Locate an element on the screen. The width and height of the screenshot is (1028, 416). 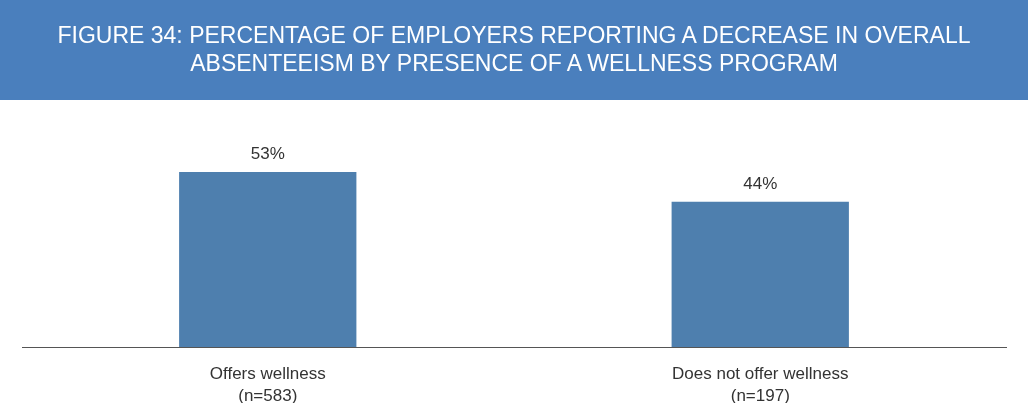
data-label: 44% is located at coordinates (760, 183).